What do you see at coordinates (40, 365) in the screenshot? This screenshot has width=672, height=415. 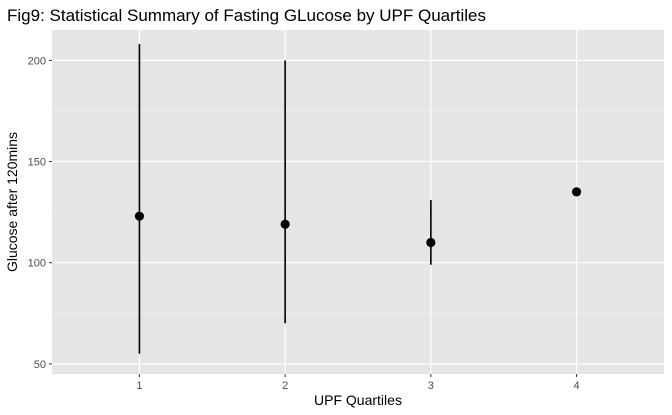 I see `y-tick-label: 50` at bounding box center [40, 365].